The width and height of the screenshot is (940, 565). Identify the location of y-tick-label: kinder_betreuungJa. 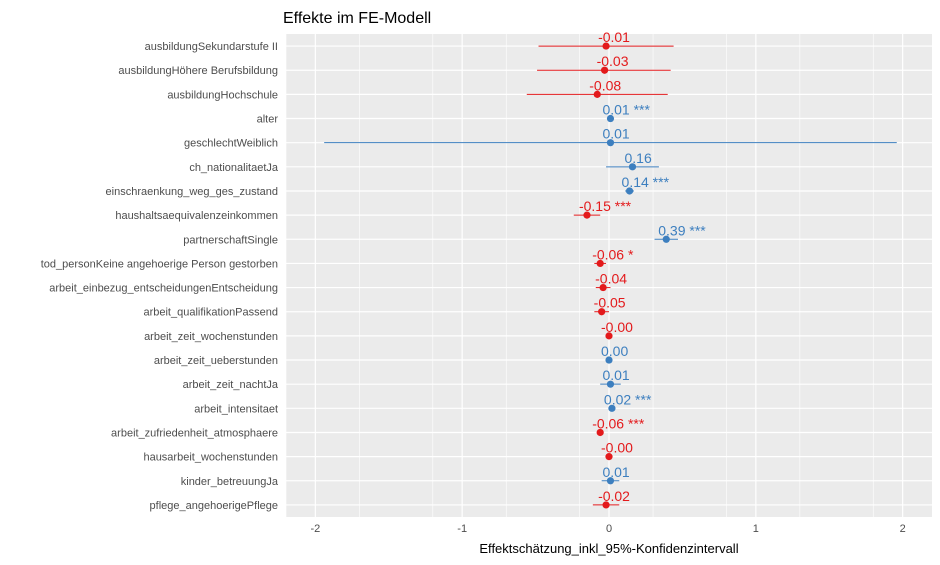
(230, 482).